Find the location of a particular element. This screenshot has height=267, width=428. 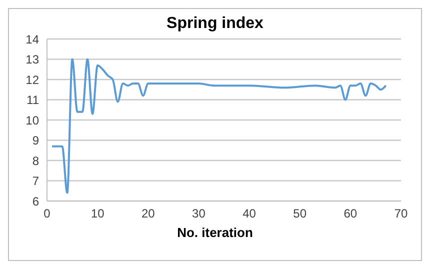

chart-title: Spring index is located at coordinates (215, 24).